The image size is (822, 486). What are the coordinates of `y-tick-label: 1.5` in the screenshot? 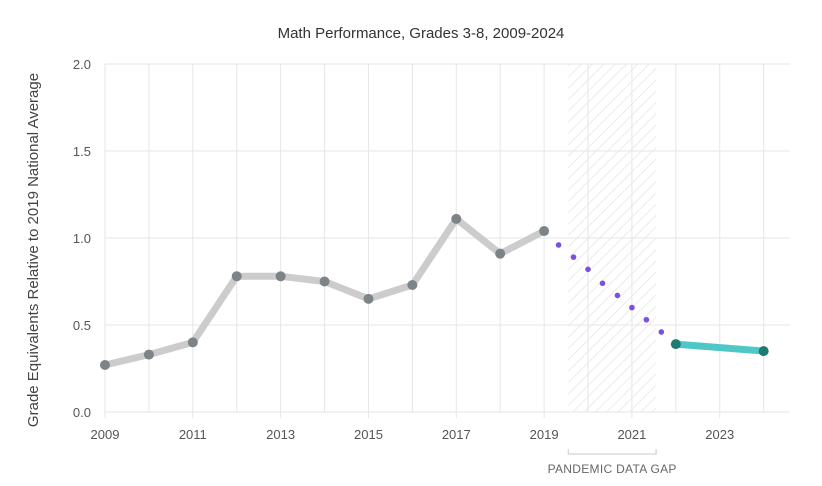 It's located at (82, 151).